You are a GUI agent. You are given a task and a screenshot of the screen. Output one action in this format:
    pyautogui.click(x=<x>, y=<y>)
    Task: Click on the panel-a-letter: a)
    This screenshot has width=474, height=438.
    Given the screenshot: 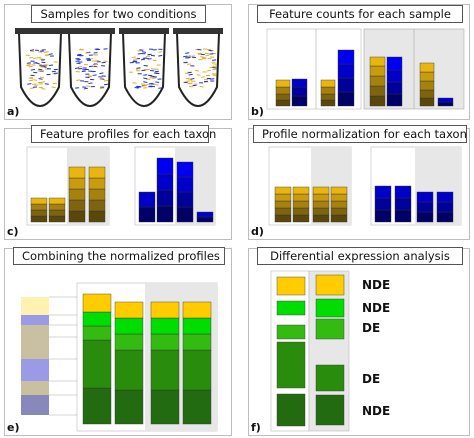 What is the action you would take?
    pyautogui.click(x=13, y=111)
    